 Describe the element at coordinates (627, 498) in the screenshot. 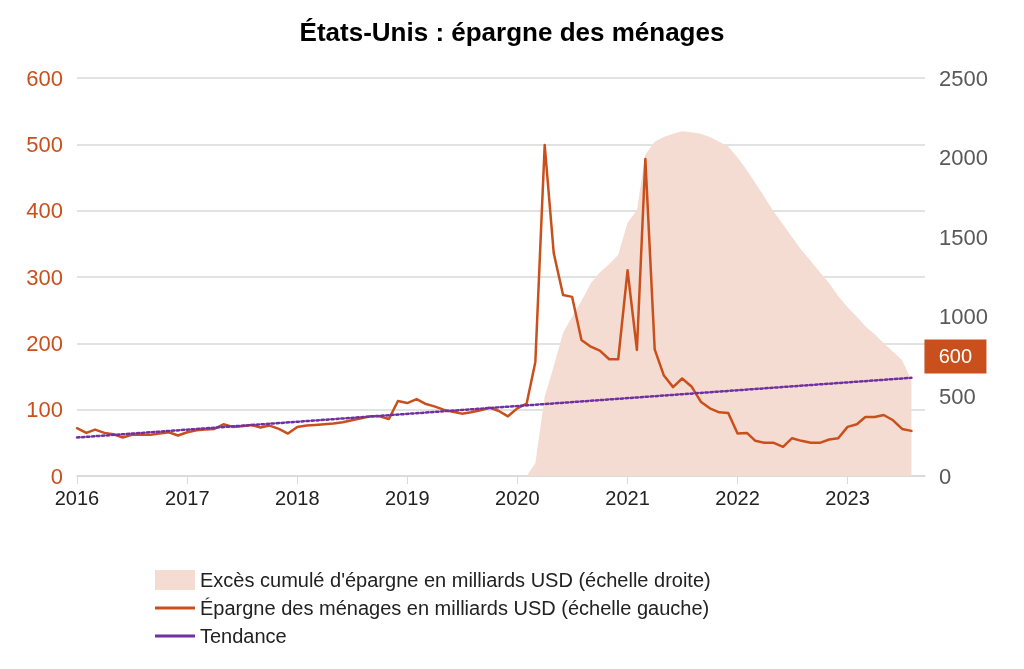

I see `x-tick-label: 2021` at that location.